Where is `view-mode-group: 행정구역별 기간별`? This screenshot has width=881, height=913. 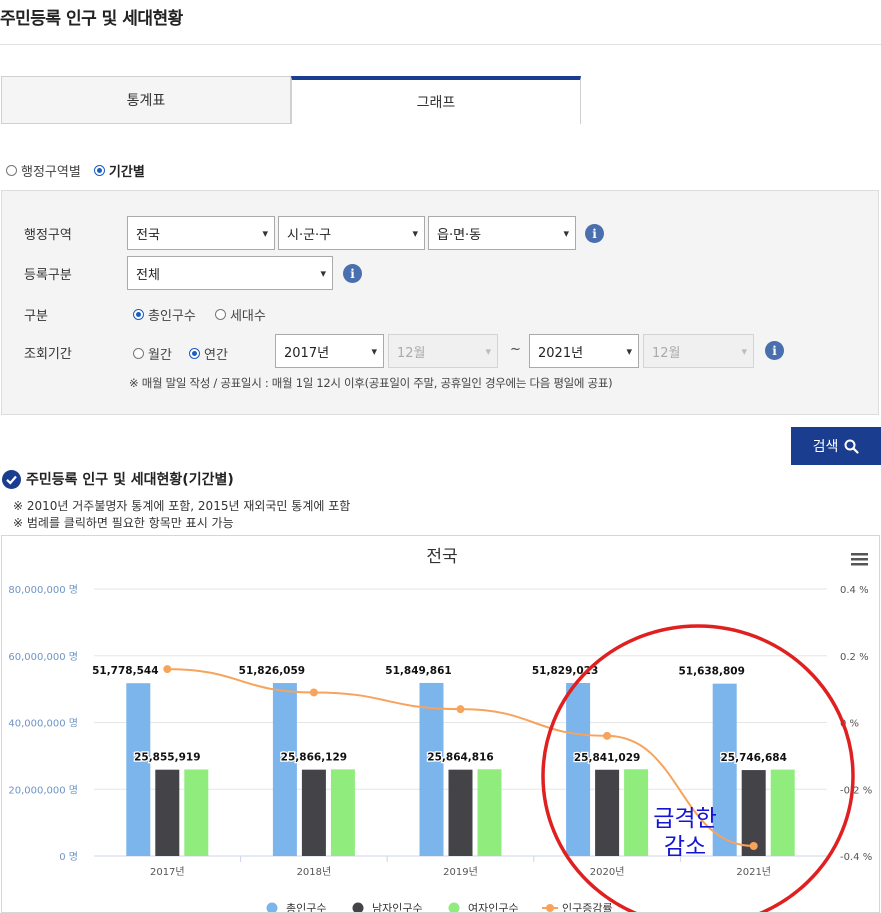 view-mode-group: 행정구역별 기간별 is located at coordinates (75, 170).